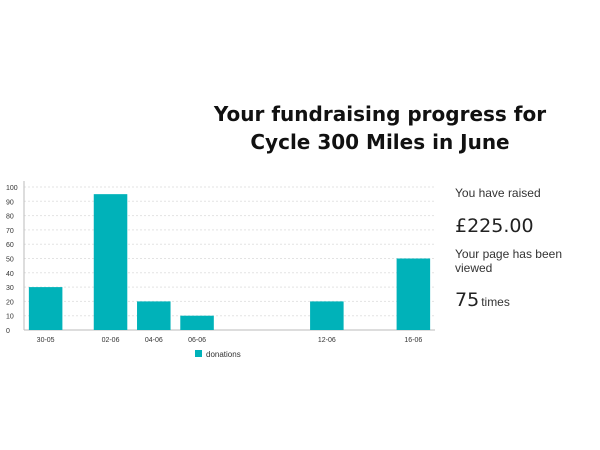 This screenshot has height=450, width=600. What do you see at coordinates (10, 245) in the screenshot?
I see `y-tick-label: 60` at bounding box center [10, 245].